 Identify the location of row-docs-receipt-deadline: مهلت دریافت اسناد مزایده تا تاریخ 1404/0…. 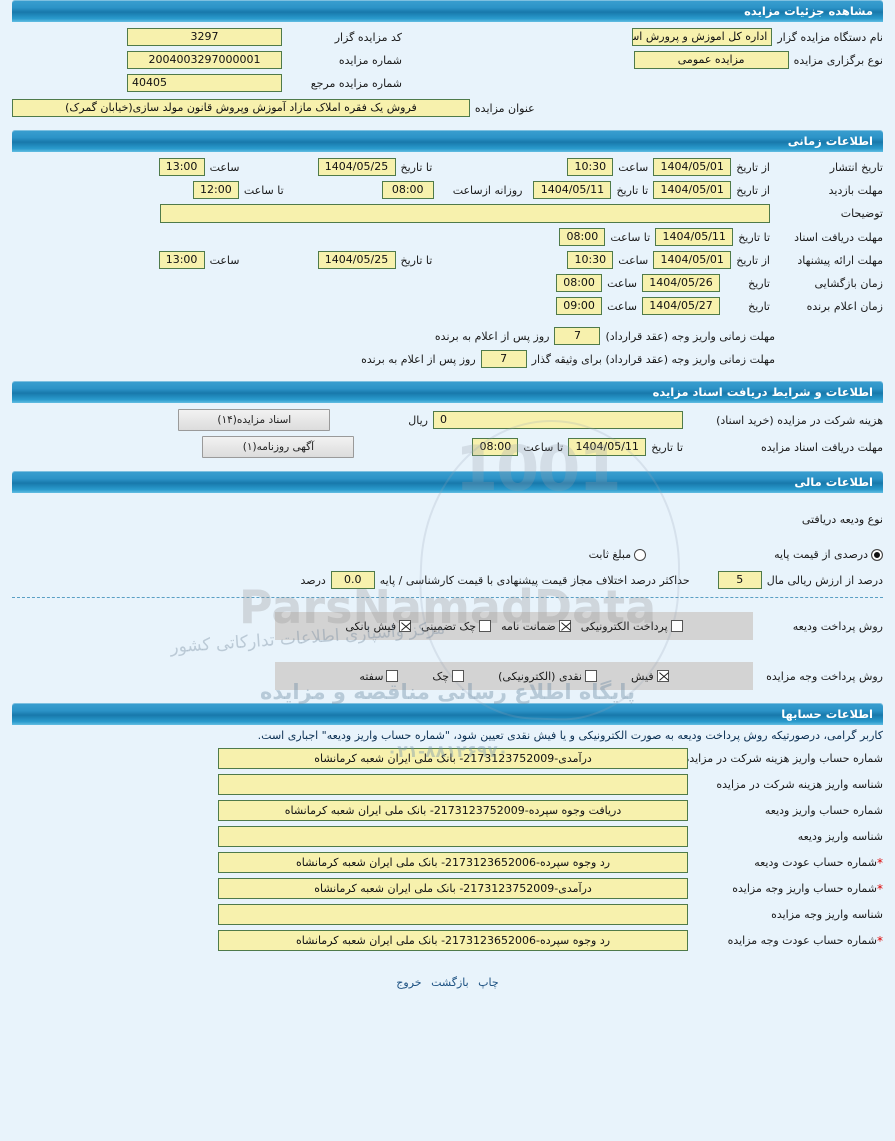
(447, 447).